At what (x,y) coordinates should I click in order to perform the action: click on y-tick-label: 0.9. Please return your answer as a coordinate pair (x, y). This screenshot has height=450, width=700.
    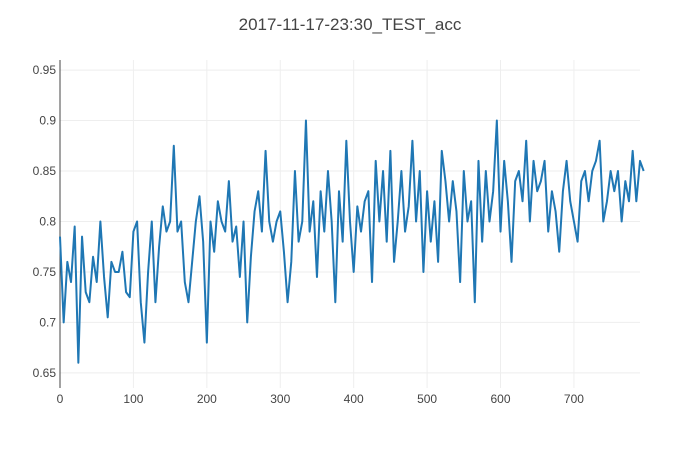
    Looking at the image, I should click on (47, 121).